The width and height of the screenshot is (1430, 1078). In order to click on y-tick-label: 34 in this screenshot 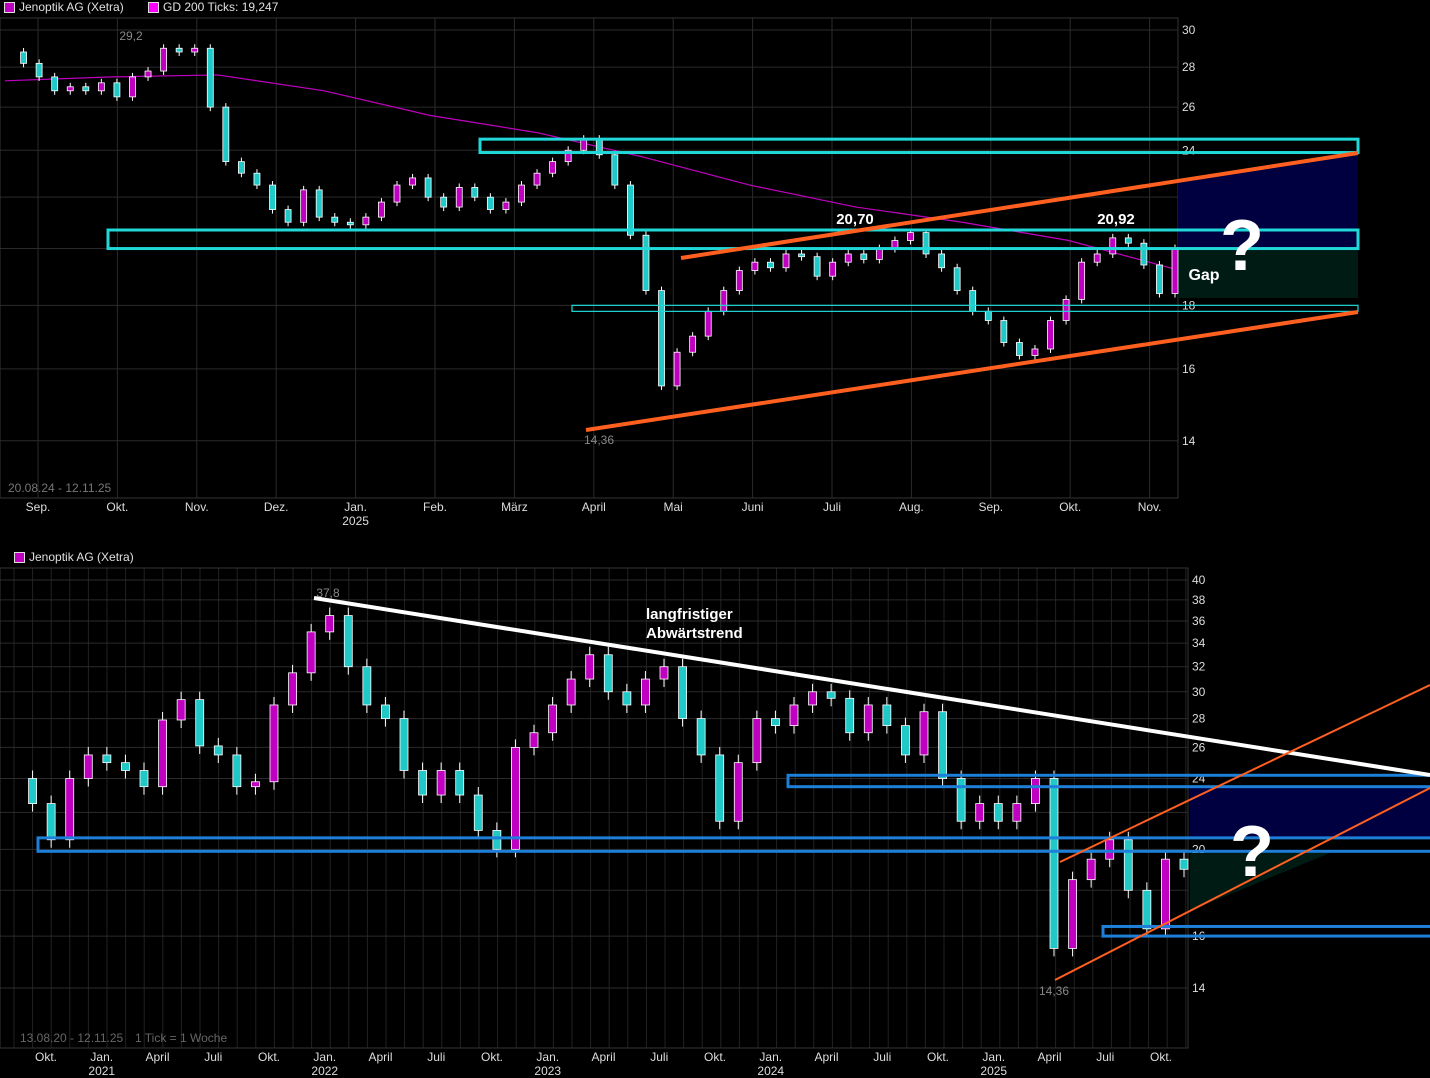, I will do `click(1199, 643)`.